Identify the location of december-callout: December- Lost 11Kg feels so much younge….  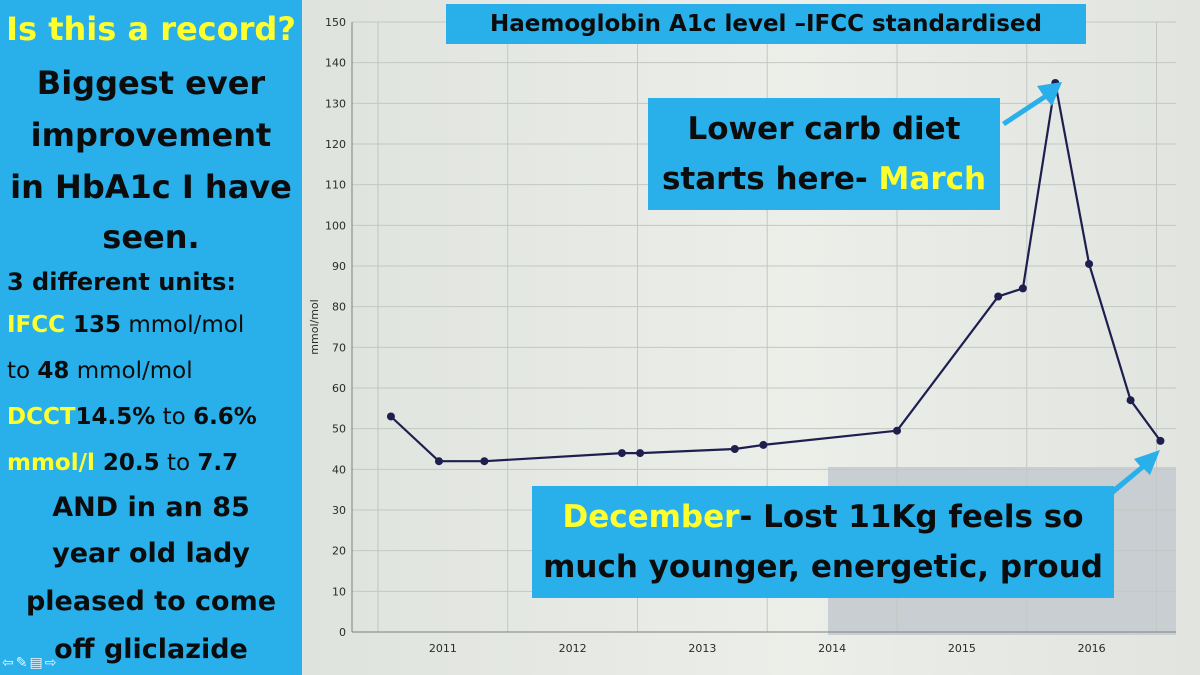
(823, 542).